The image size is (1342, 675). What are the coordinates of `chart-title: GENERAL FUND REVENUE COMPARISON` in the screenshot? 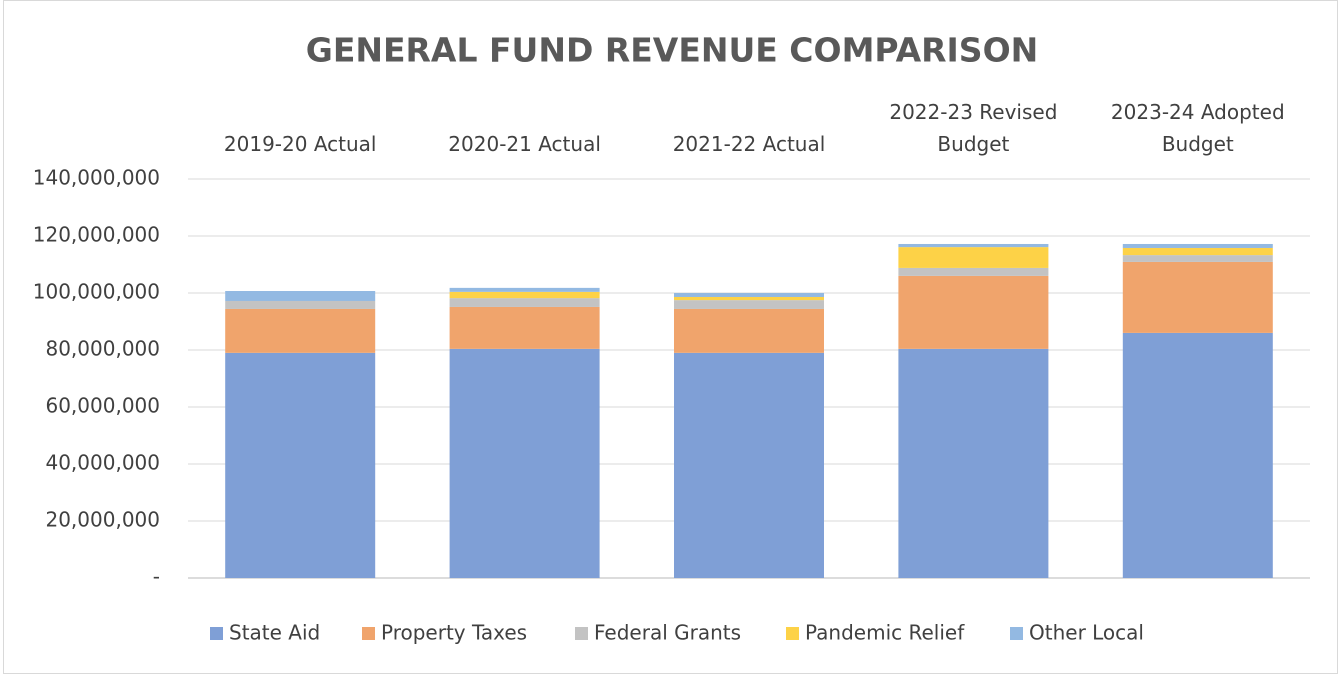 It's located at (672, 50).